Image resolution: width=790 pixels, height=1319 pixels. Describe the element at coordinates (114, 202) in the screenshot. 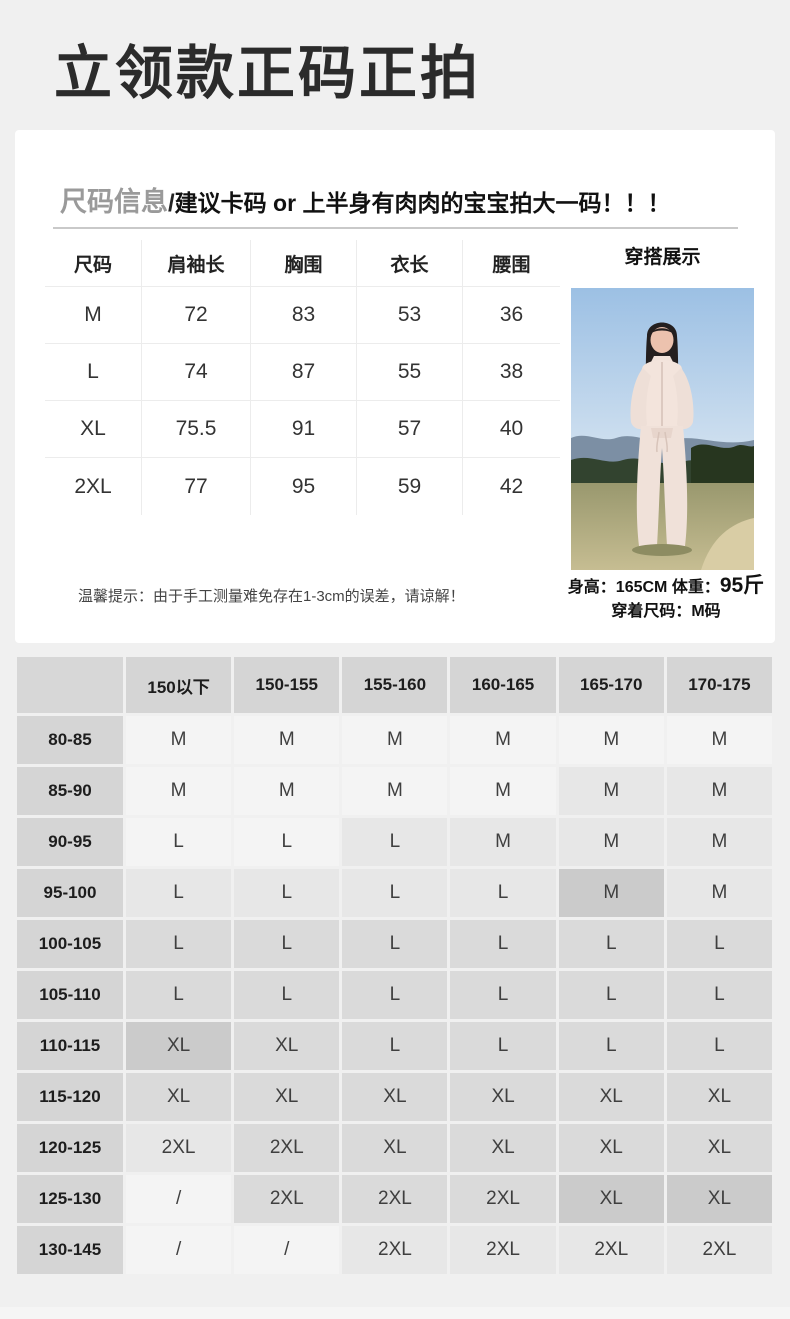

I see `heading-label: 尺码信息` at that location.